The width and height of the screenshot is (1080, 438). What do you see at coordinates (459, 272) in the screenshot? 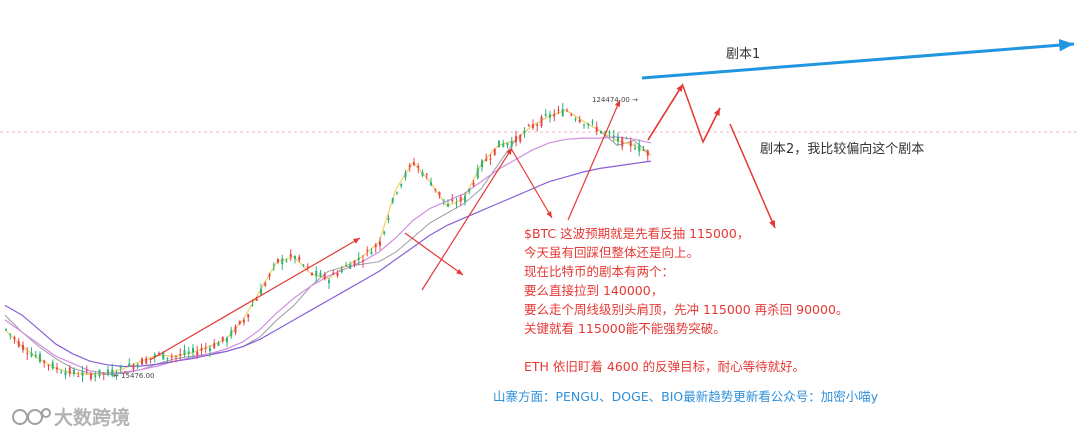
I see `trend-arrow-2-head` at bounding box center [459, 272].